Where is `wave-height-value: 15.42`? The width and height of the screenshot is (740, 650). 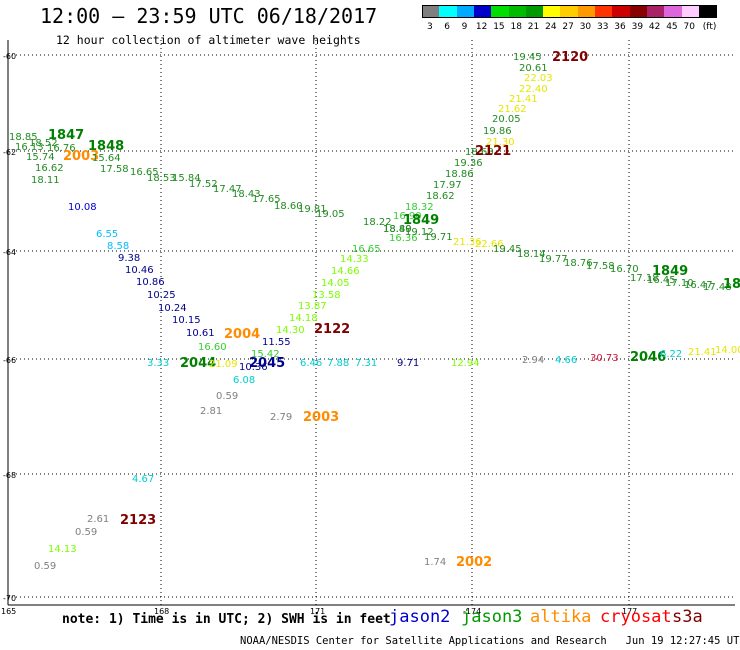
wave-height-value: 15.42 is located at coordinates (265, 354).